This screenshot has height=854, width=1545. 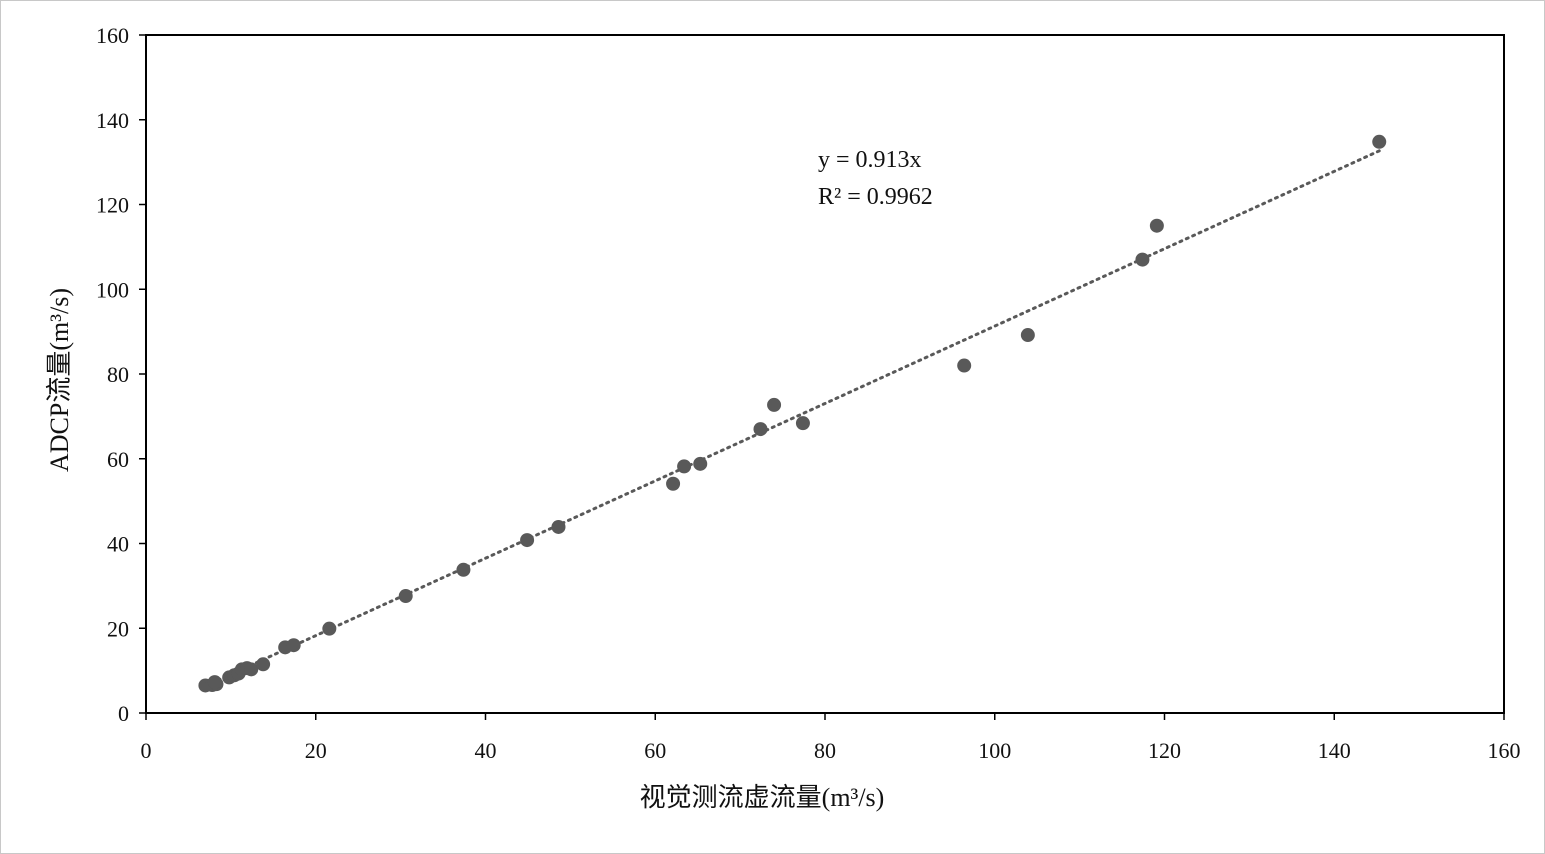 I want to click on x-tick-label: 160, so click(x=1504, y=750).